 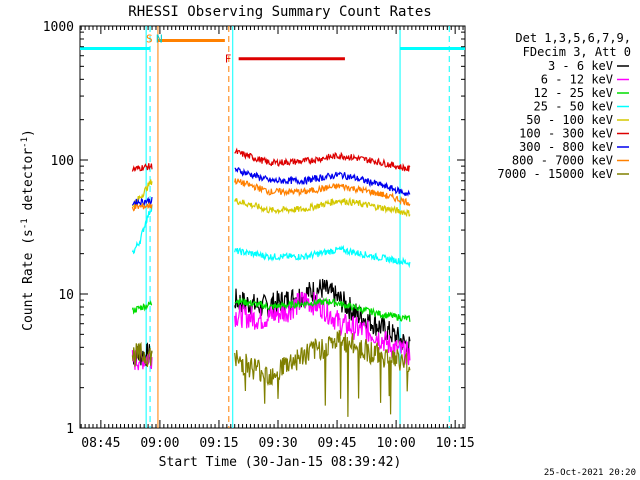 What do you see at coordinates (28, 280) in the screenshot?
I see `y-axis-label-base: Count Rate (s` at bounding box center [28, 280].